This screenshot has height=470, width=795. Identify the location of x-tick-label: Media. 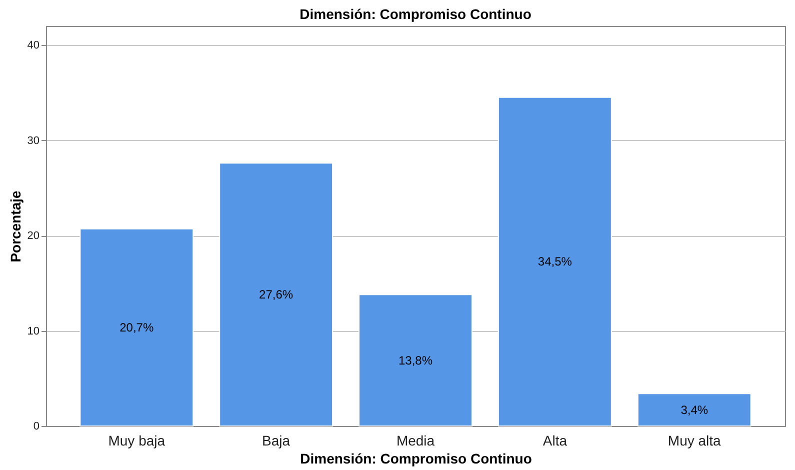
(415, 440).